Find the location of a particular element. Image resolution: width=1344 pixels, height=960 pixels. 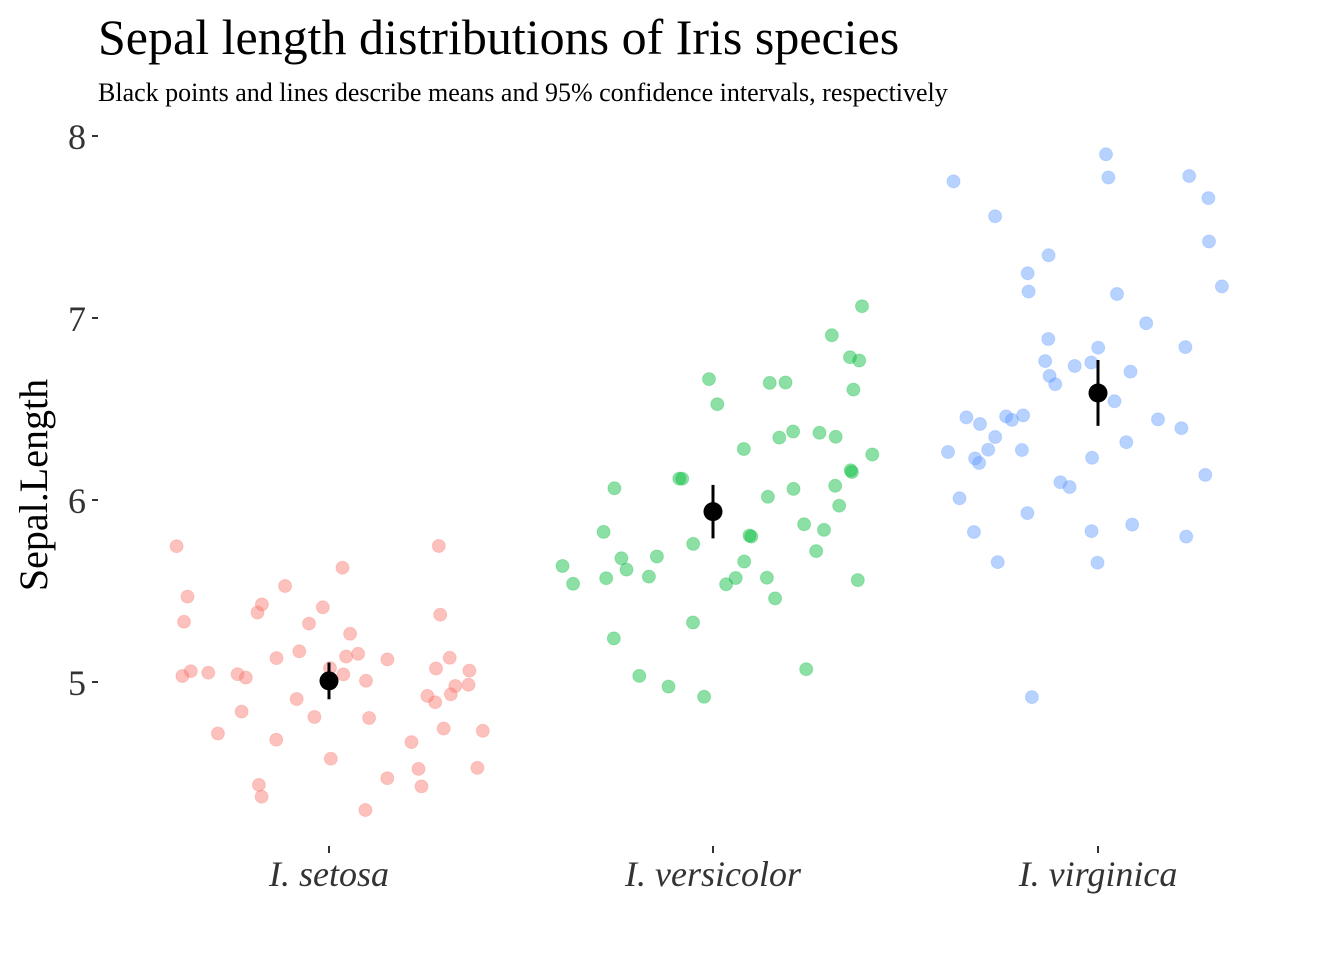

x-tick-label: I. versicolor is located at coordinates (713, 874).